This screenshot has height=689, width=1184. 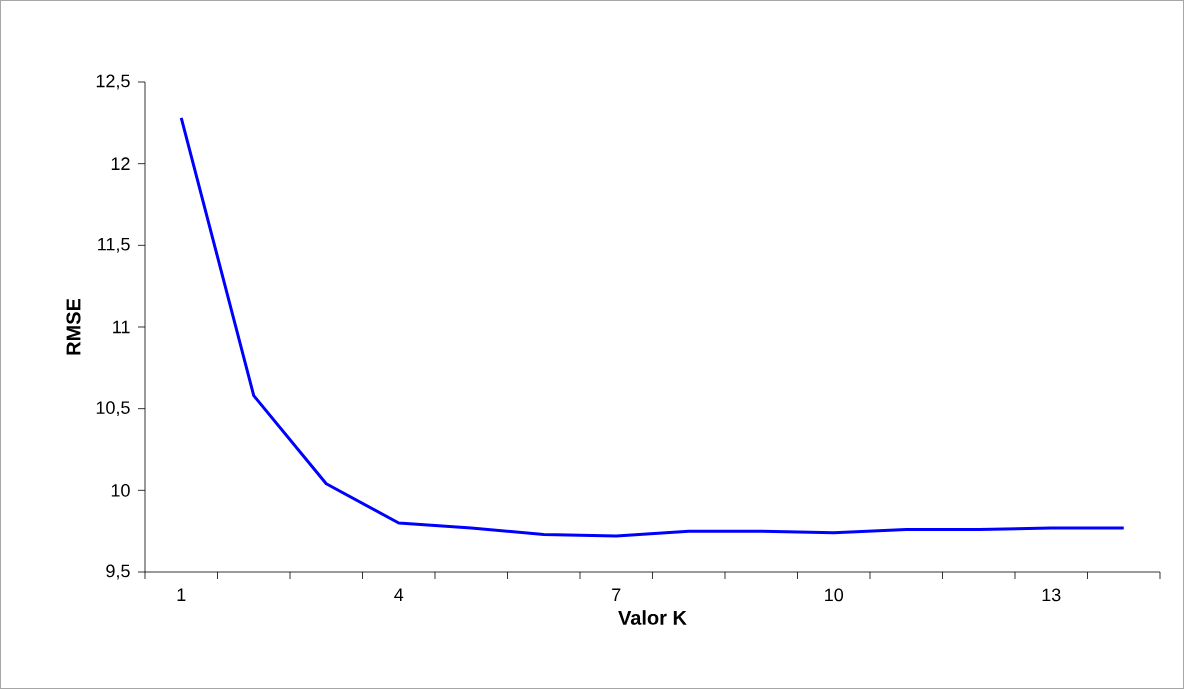 What do you see at coordinates (113, 409) in the screenshot?
I see `y-tick-label: 10,5` at bounding box center [113, 409].